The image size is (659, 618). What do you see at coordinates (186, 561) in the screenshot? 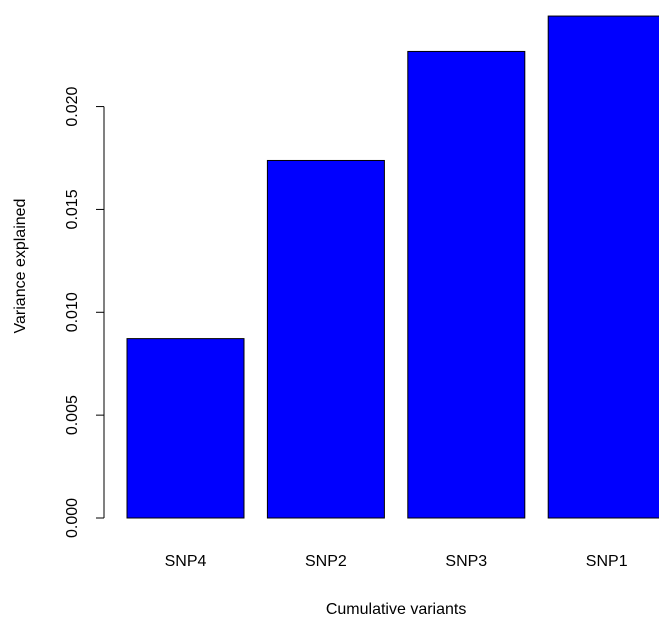
I see `x-tick-label-snp4: SNP4` at bounding box center [186, 561].